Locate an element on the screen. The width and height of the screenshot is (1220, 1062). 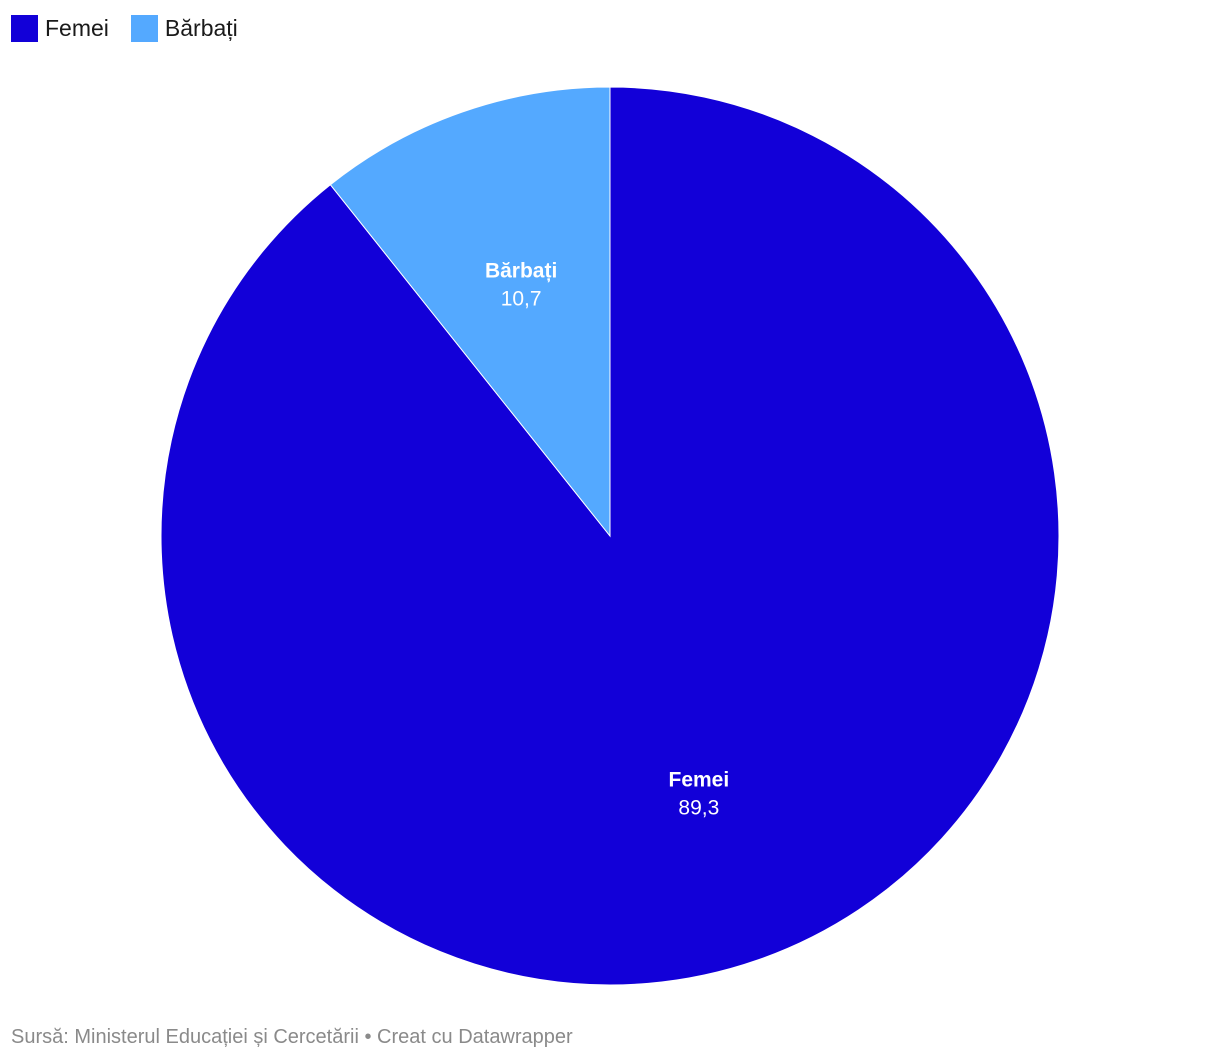
legend-label-barbati: Bărbați is located at coordinates (201, 27).